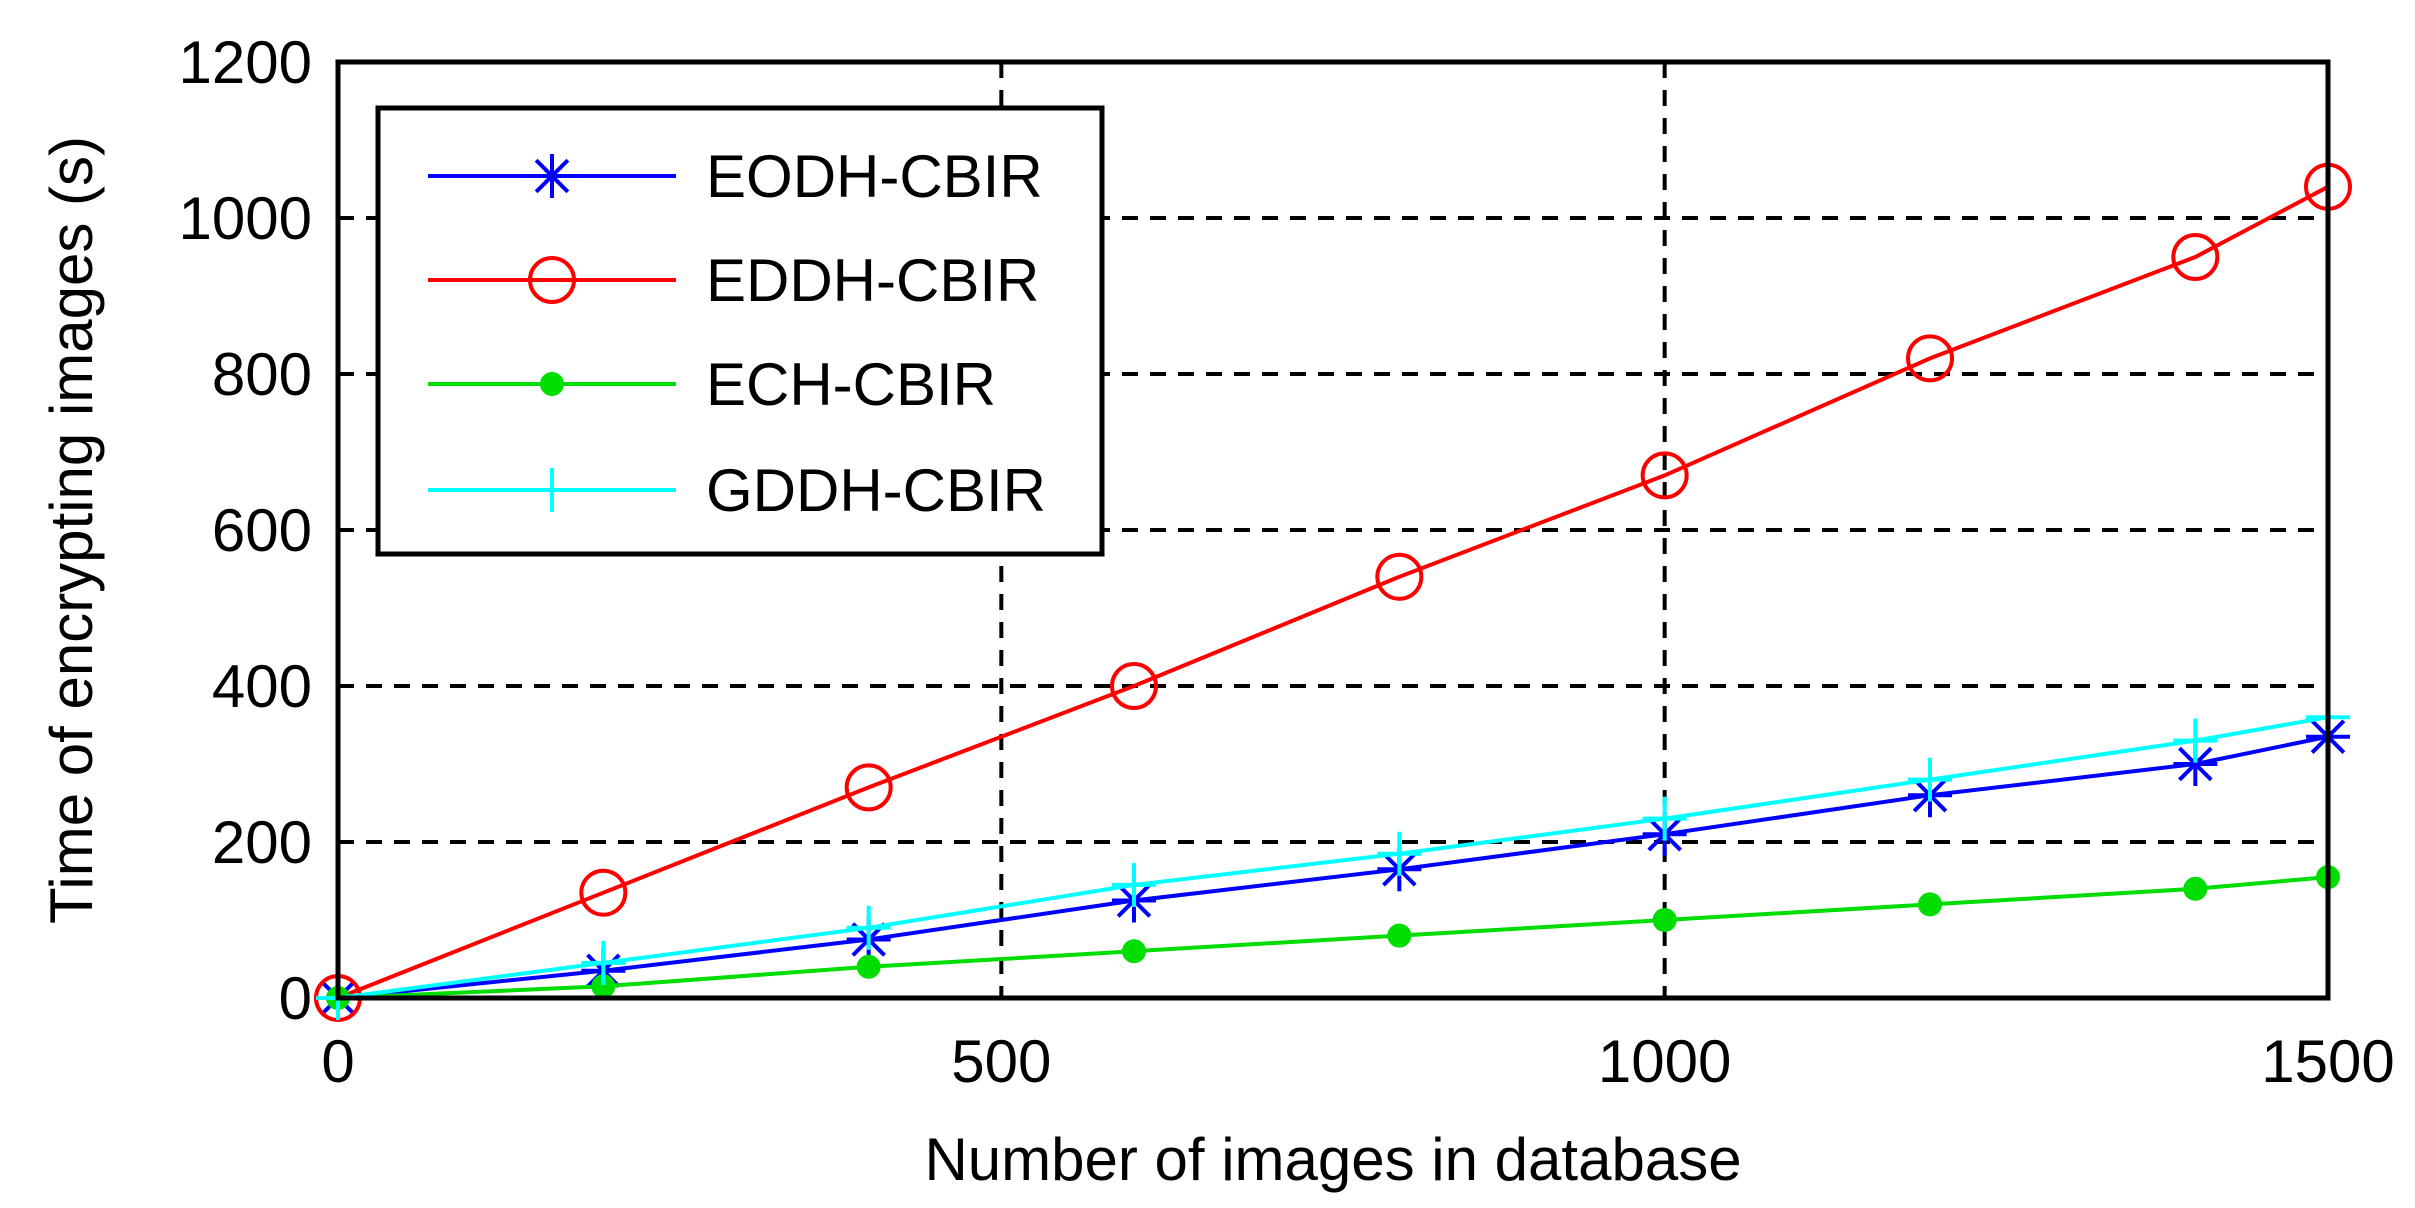 The height and width of the screenshot is (1208, 2415). What do you see at coordinates (1664, 1061) in the screenshot?
I see `x-tick-label-2: 1000` at bounding box center [1664, 1061].